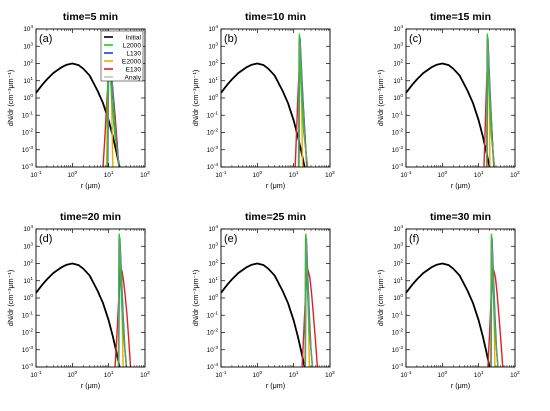 The height and width of the screenshot is (411, 550). Describe the element at coordinates (414, 239) in the screenshot. I see `panel-label: (f)` at that location.